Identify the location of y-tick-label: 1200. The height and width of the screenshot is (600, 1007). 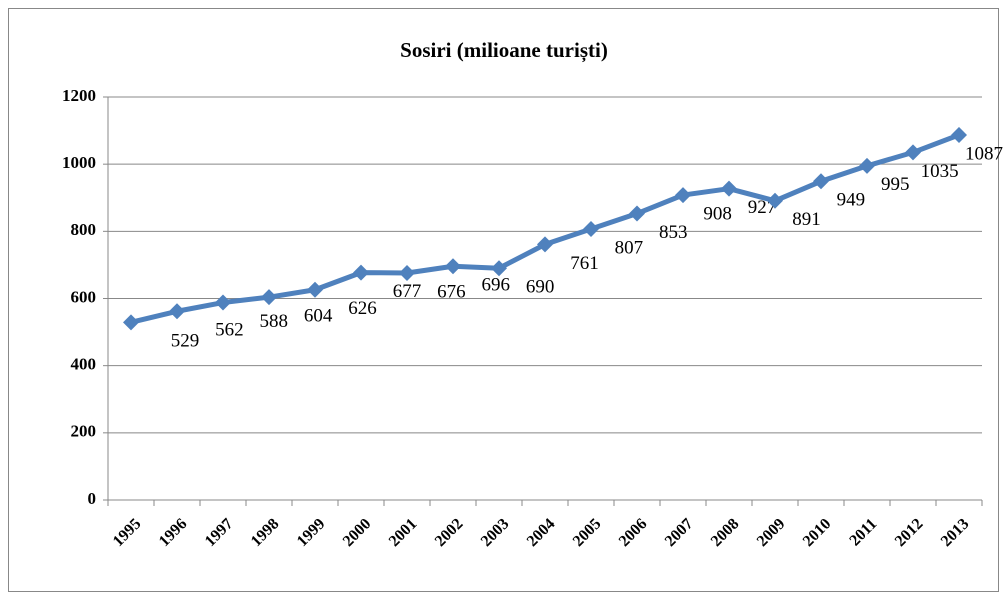
(79, 95).